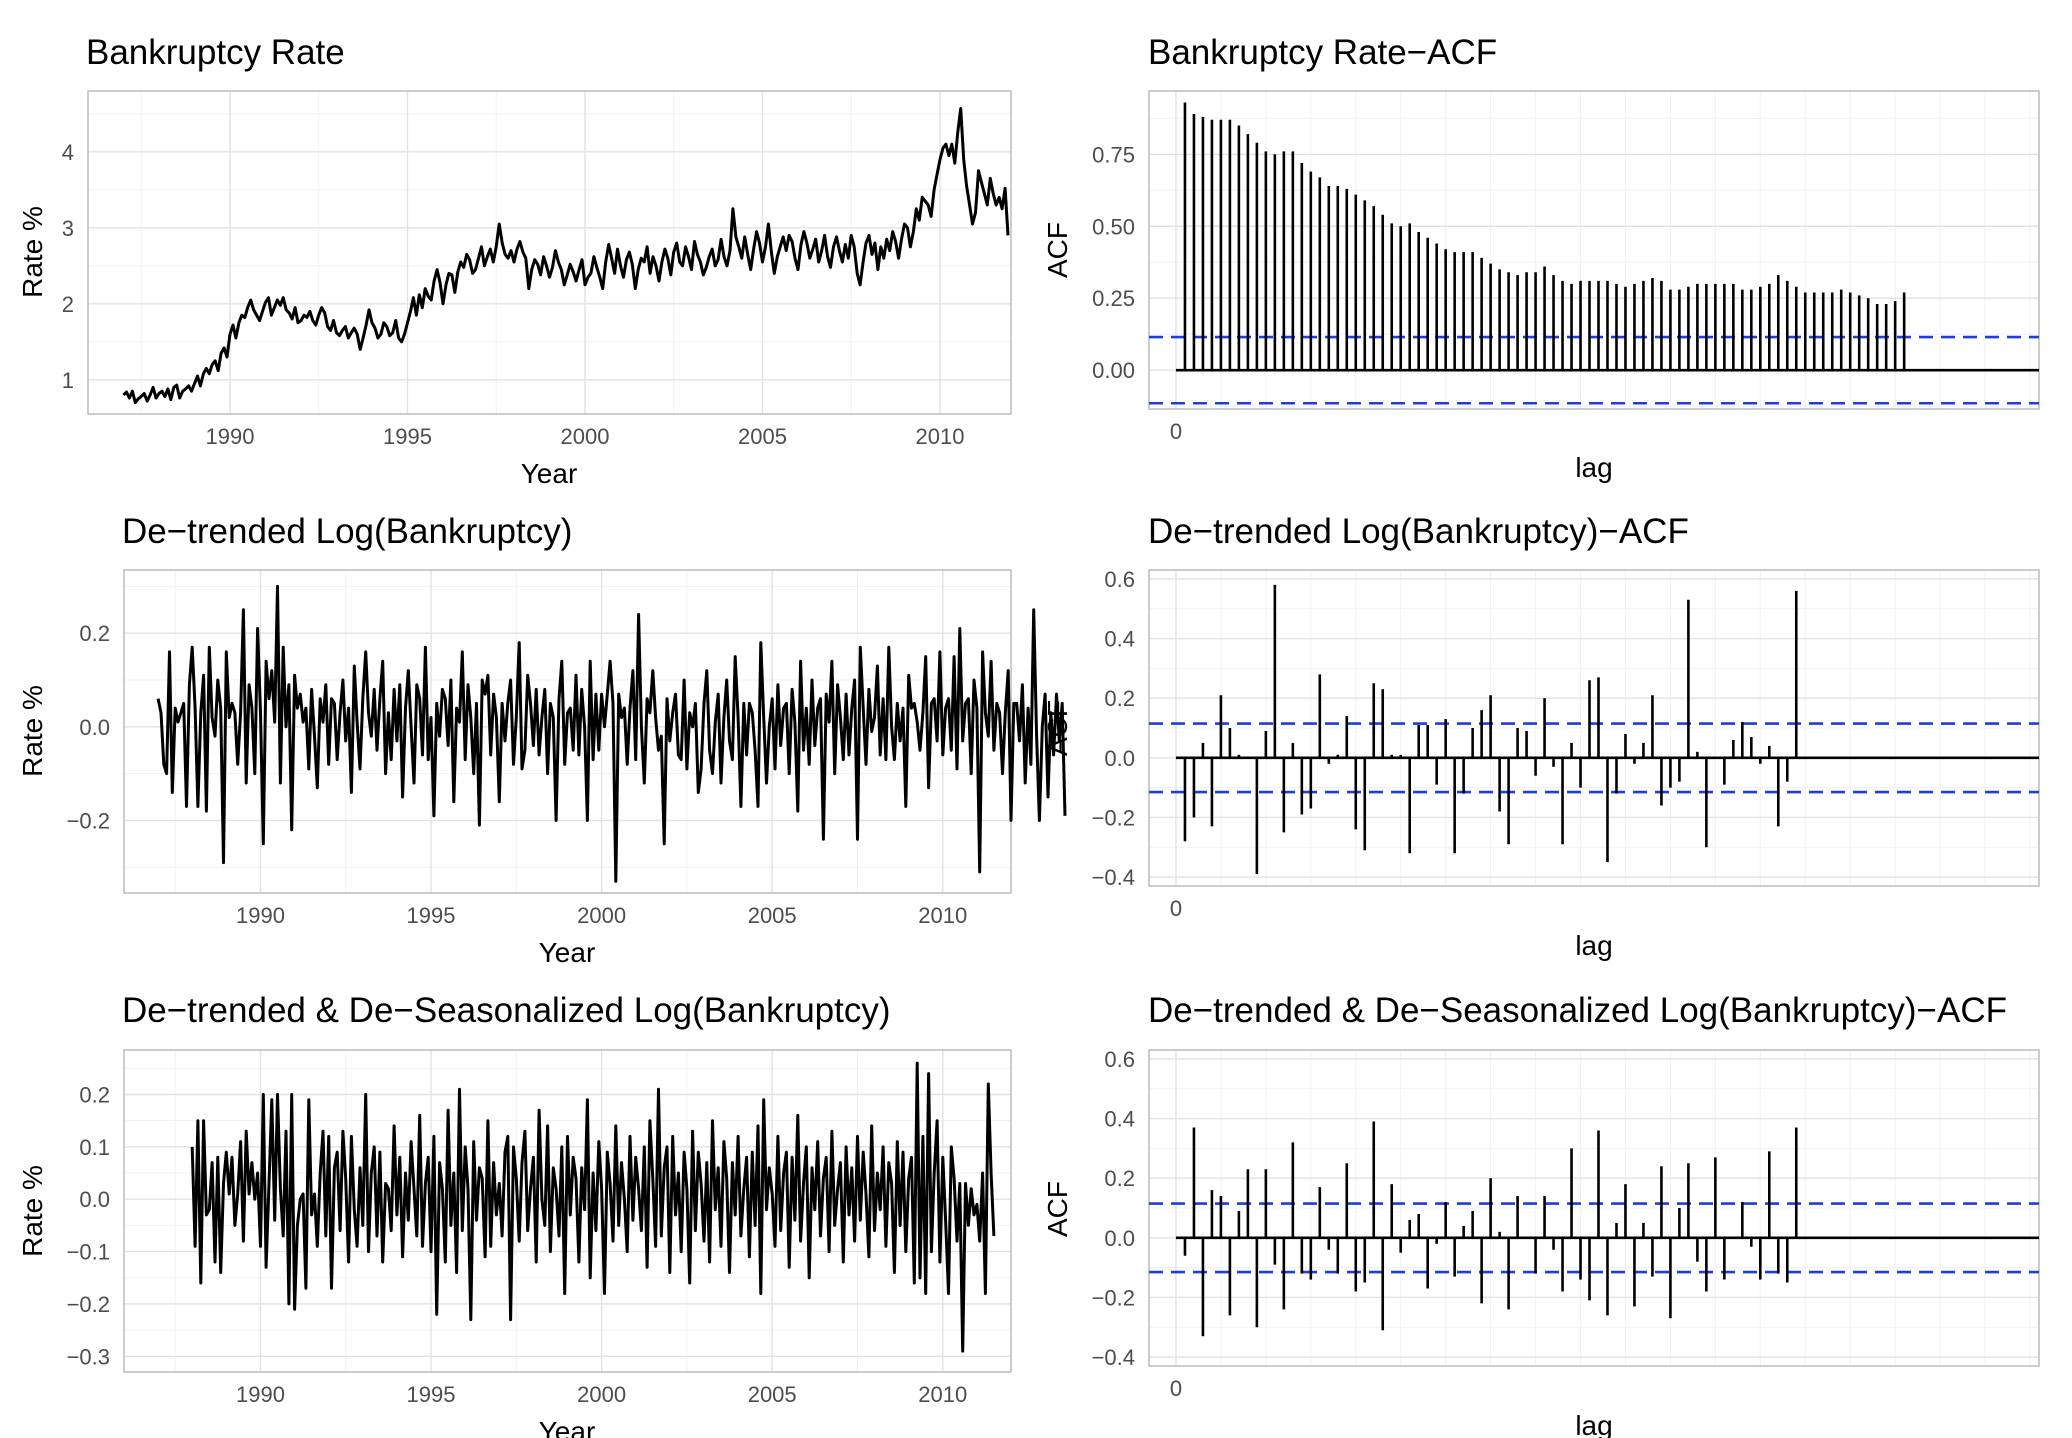 This screenshot has height=1438, width=2072. I want to click on y-tick-label: 0.25, so click(1113, 298).